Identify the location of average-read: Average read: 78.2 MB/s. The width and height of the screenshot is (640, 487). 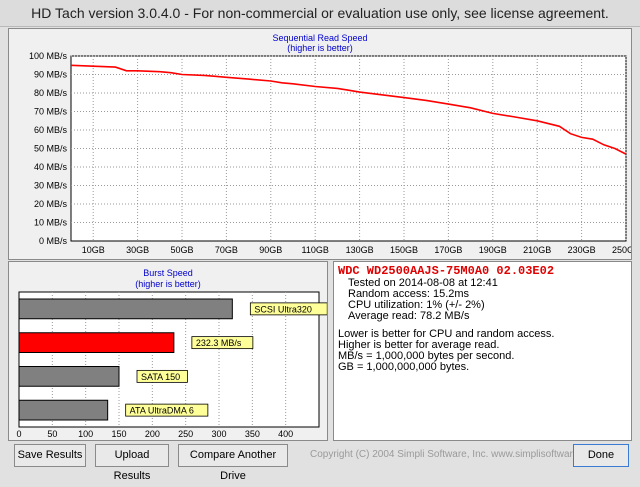
(409, 316).